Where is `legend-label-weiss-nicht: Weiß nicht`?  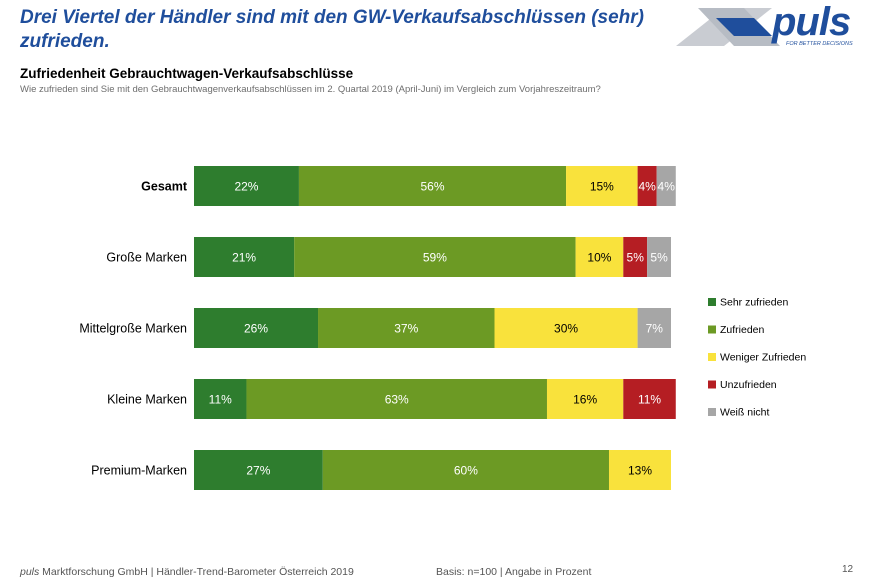
legend-label-weiss-nicht: Weiß nicht is located at coordinates (744, 413).